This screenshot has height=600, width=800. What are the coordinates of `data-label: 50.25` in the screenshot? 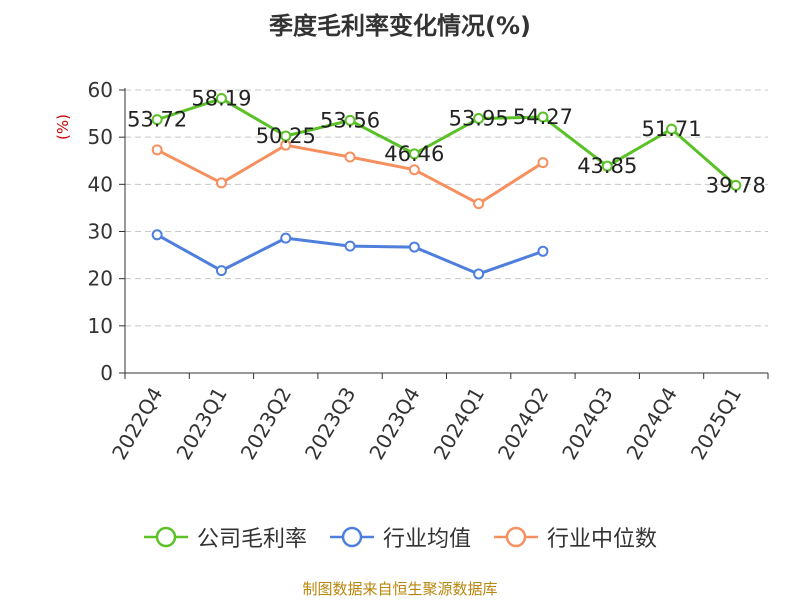 It's located at (286, 136).